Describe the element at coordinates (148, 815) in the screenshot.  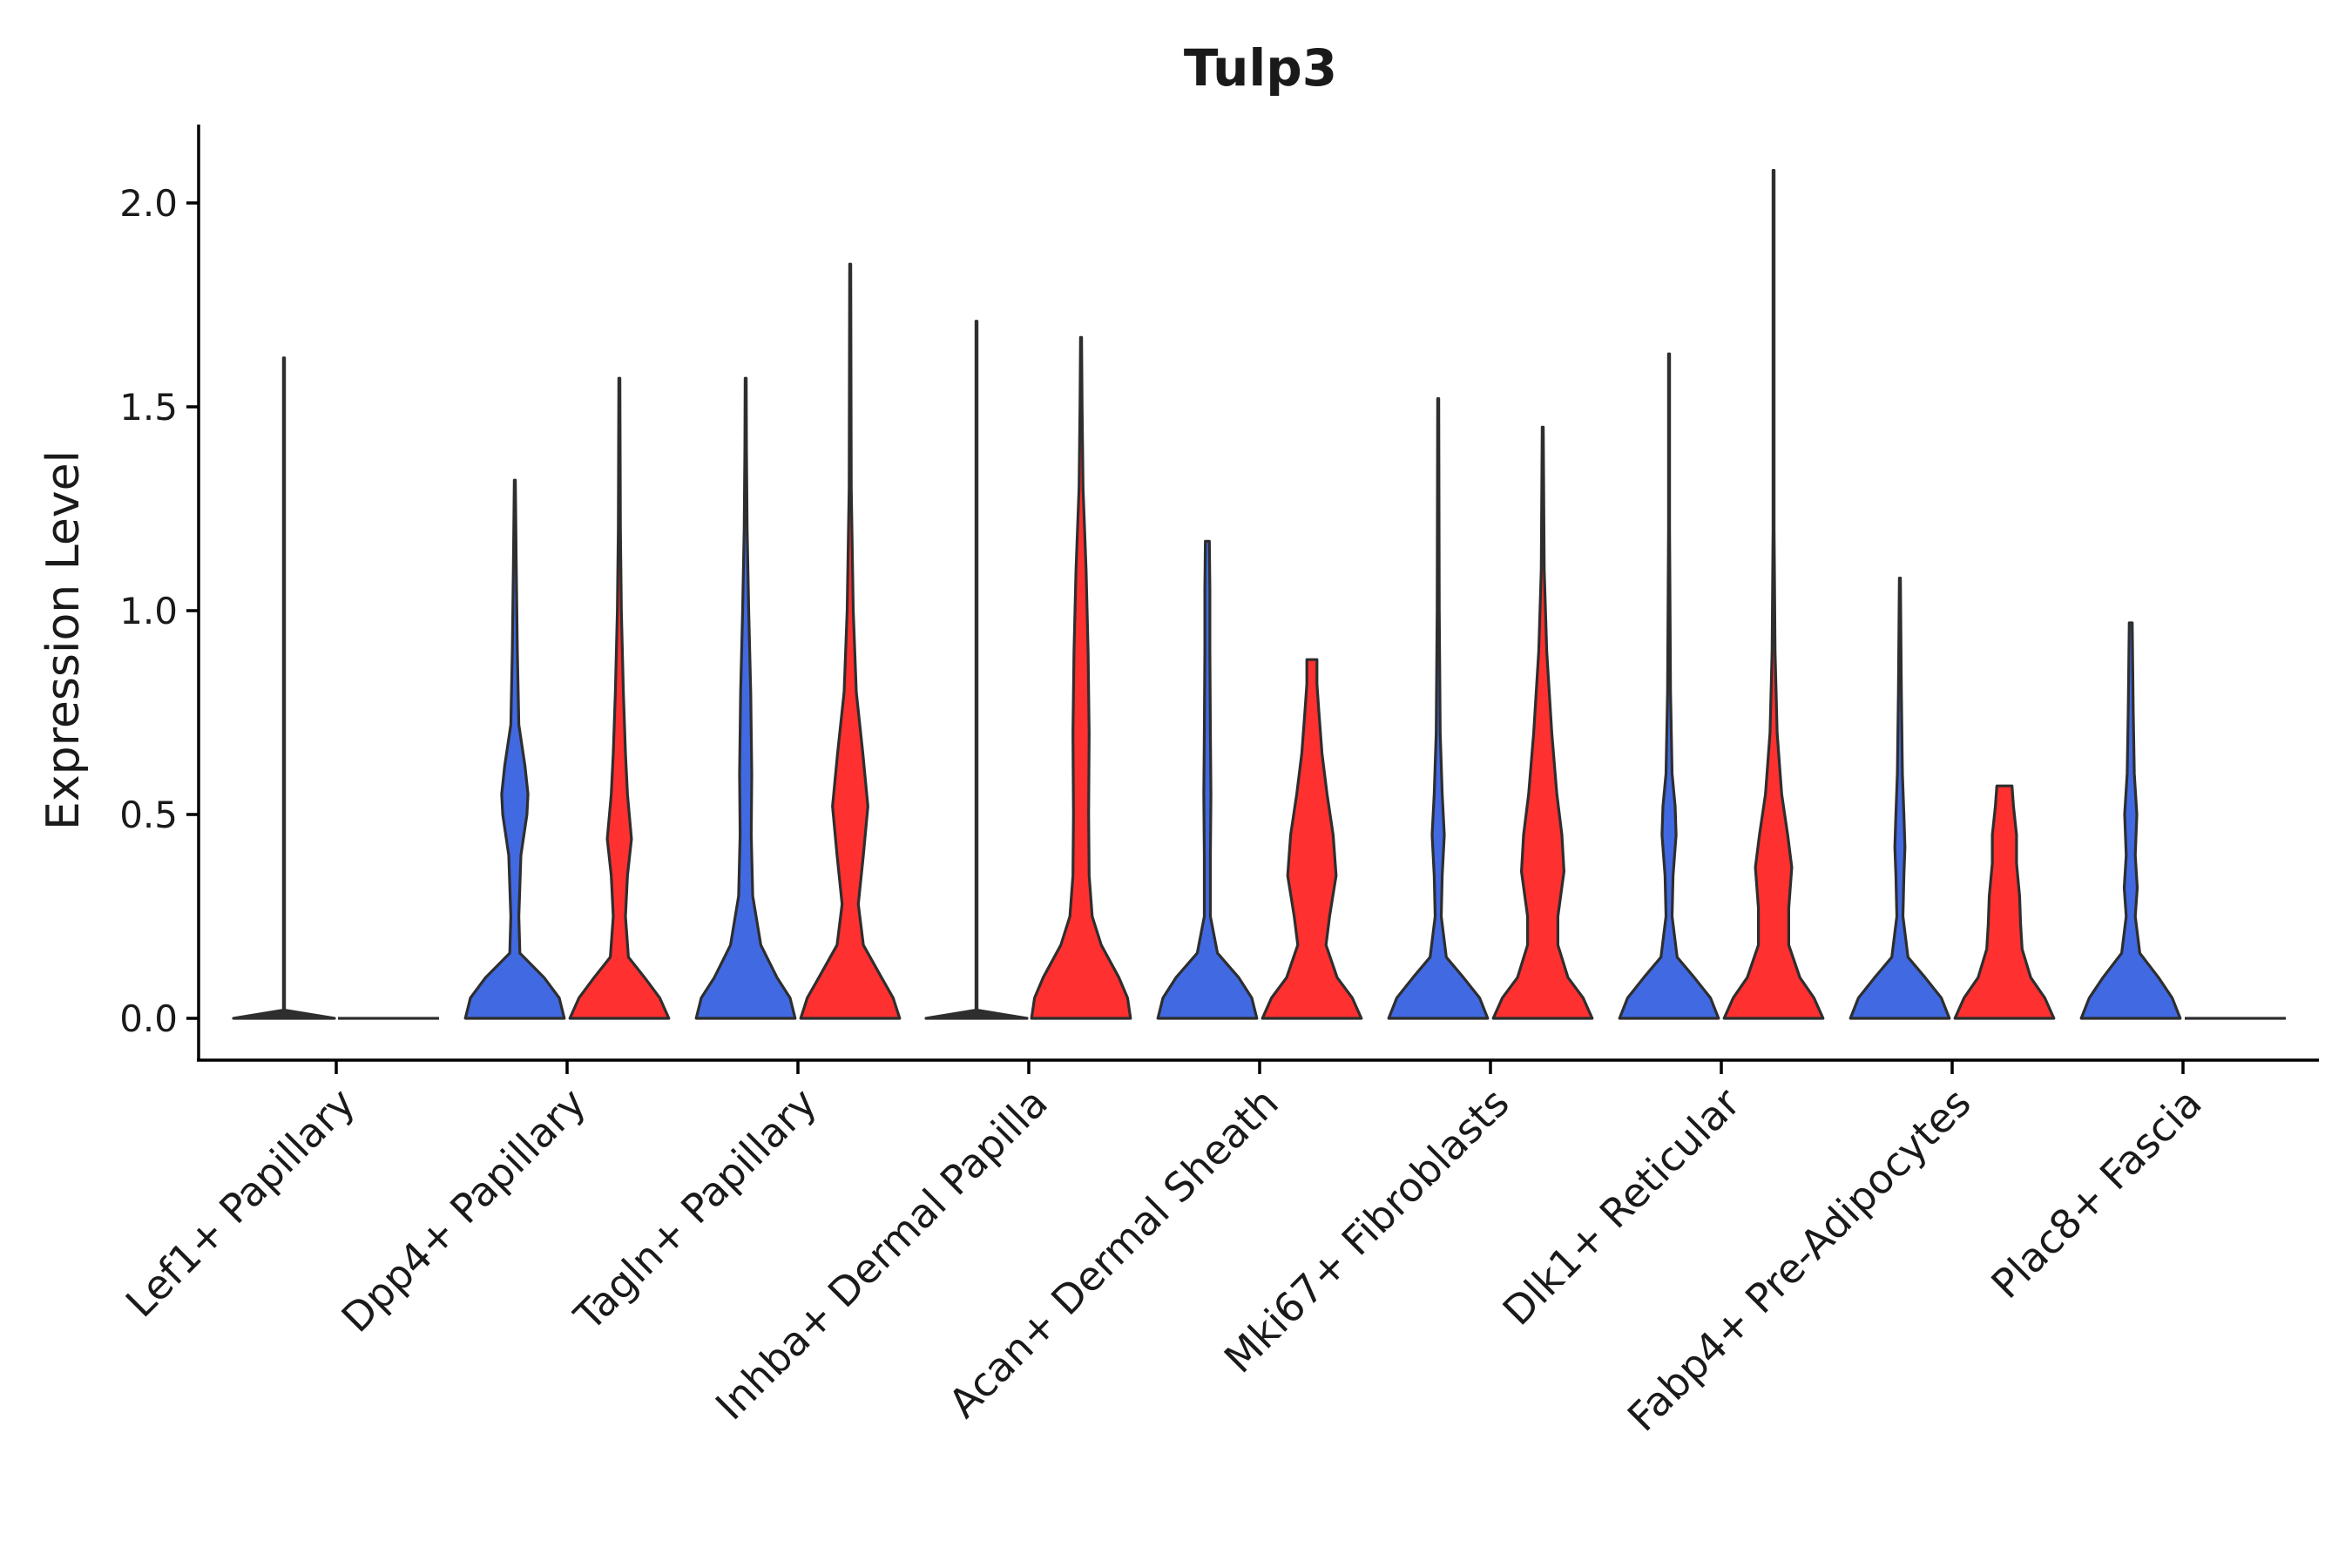
I see `y-tick-label: 0.5` at that location.